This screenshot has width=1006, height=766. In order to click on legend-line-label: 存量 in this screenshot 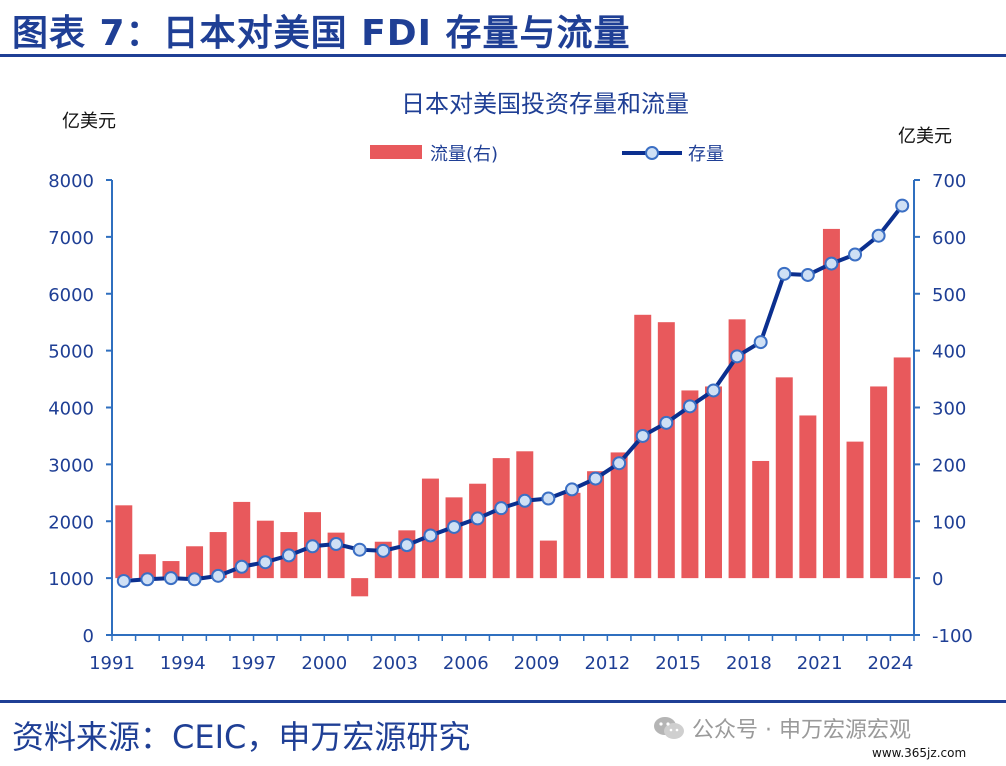, I will do `click(706, 154)`.